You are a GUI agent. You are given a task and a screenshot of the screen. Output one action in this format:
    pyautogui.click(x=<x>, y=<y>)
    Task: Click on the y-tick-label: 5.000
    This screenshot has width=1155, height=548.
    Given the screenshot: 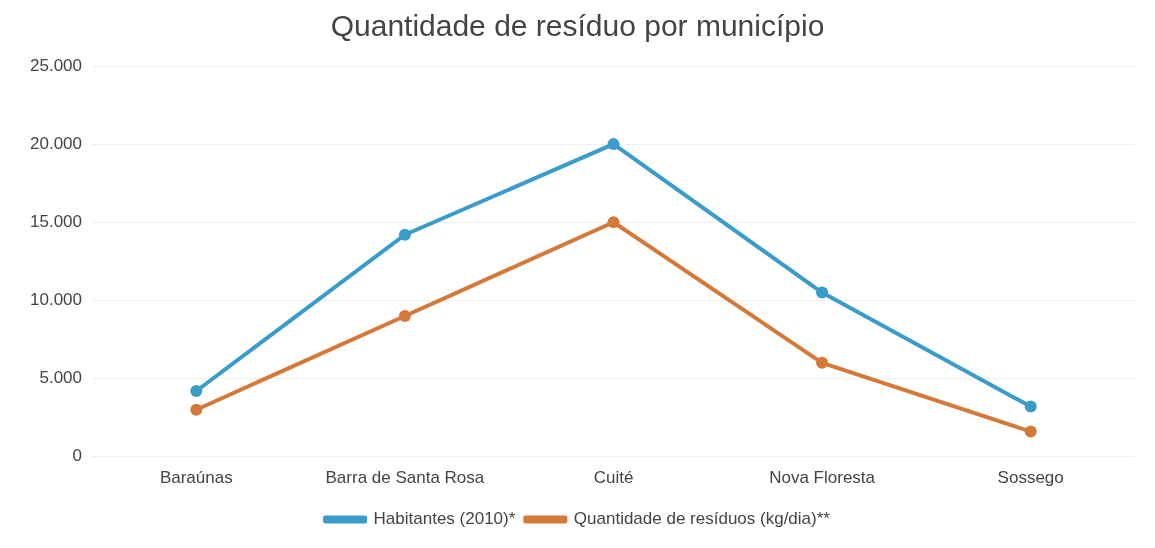 What is the action you would take?
    pyautogui.click(x=60, y=378)
    